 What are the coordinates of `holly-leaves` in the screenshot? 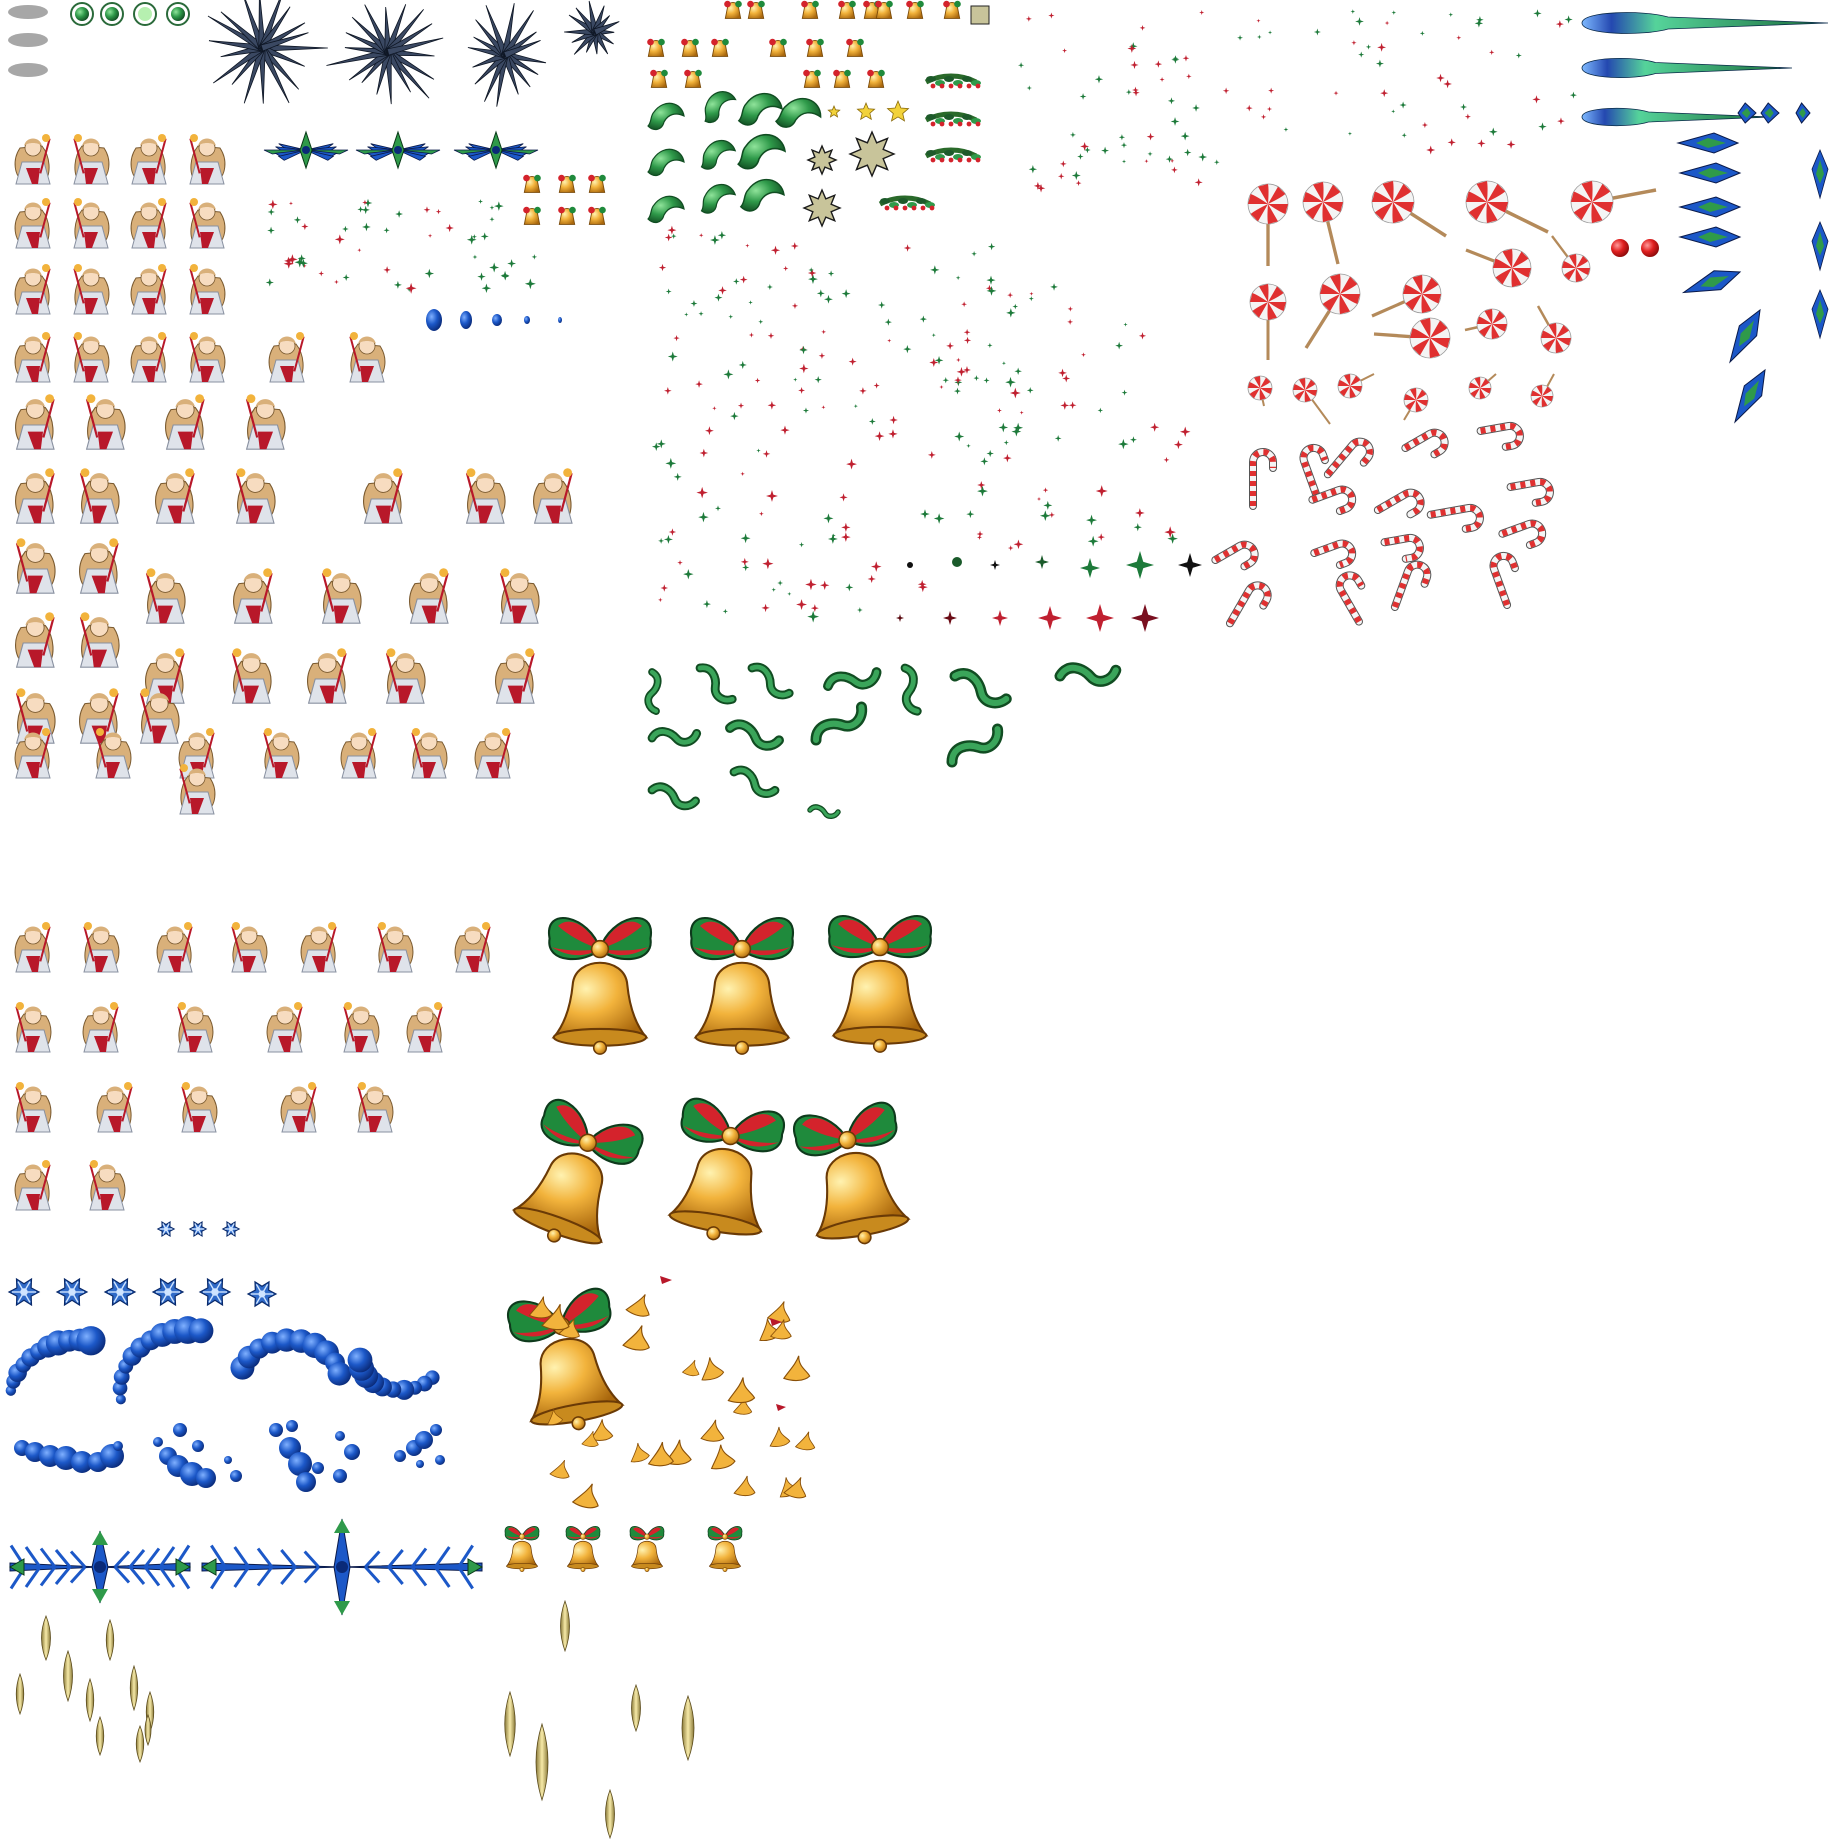 It's located at (734, 157).